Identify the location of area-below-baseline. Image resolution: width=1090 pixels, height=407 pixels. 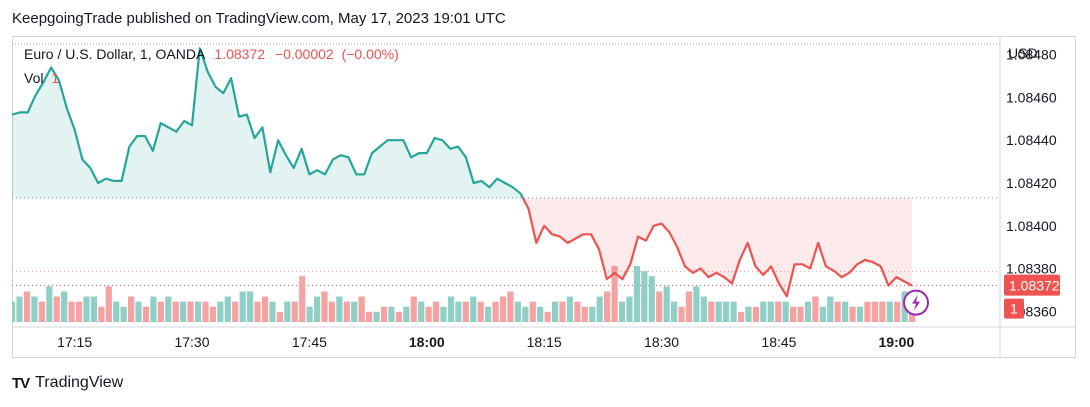
(717, 247).